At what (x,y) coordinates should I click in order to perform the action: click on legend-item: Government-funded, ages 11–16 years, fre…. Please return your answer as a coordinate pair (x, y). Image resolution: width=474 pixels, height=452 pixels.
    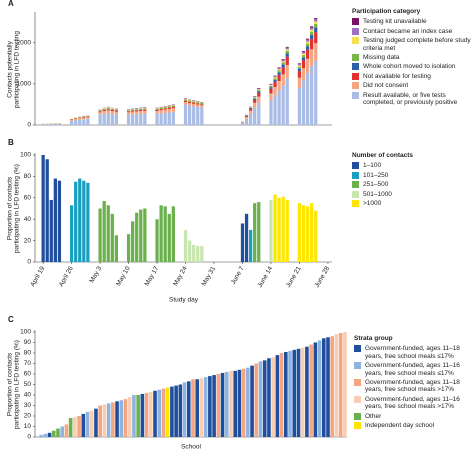
    Looking at the image, I should click on (413, 403).